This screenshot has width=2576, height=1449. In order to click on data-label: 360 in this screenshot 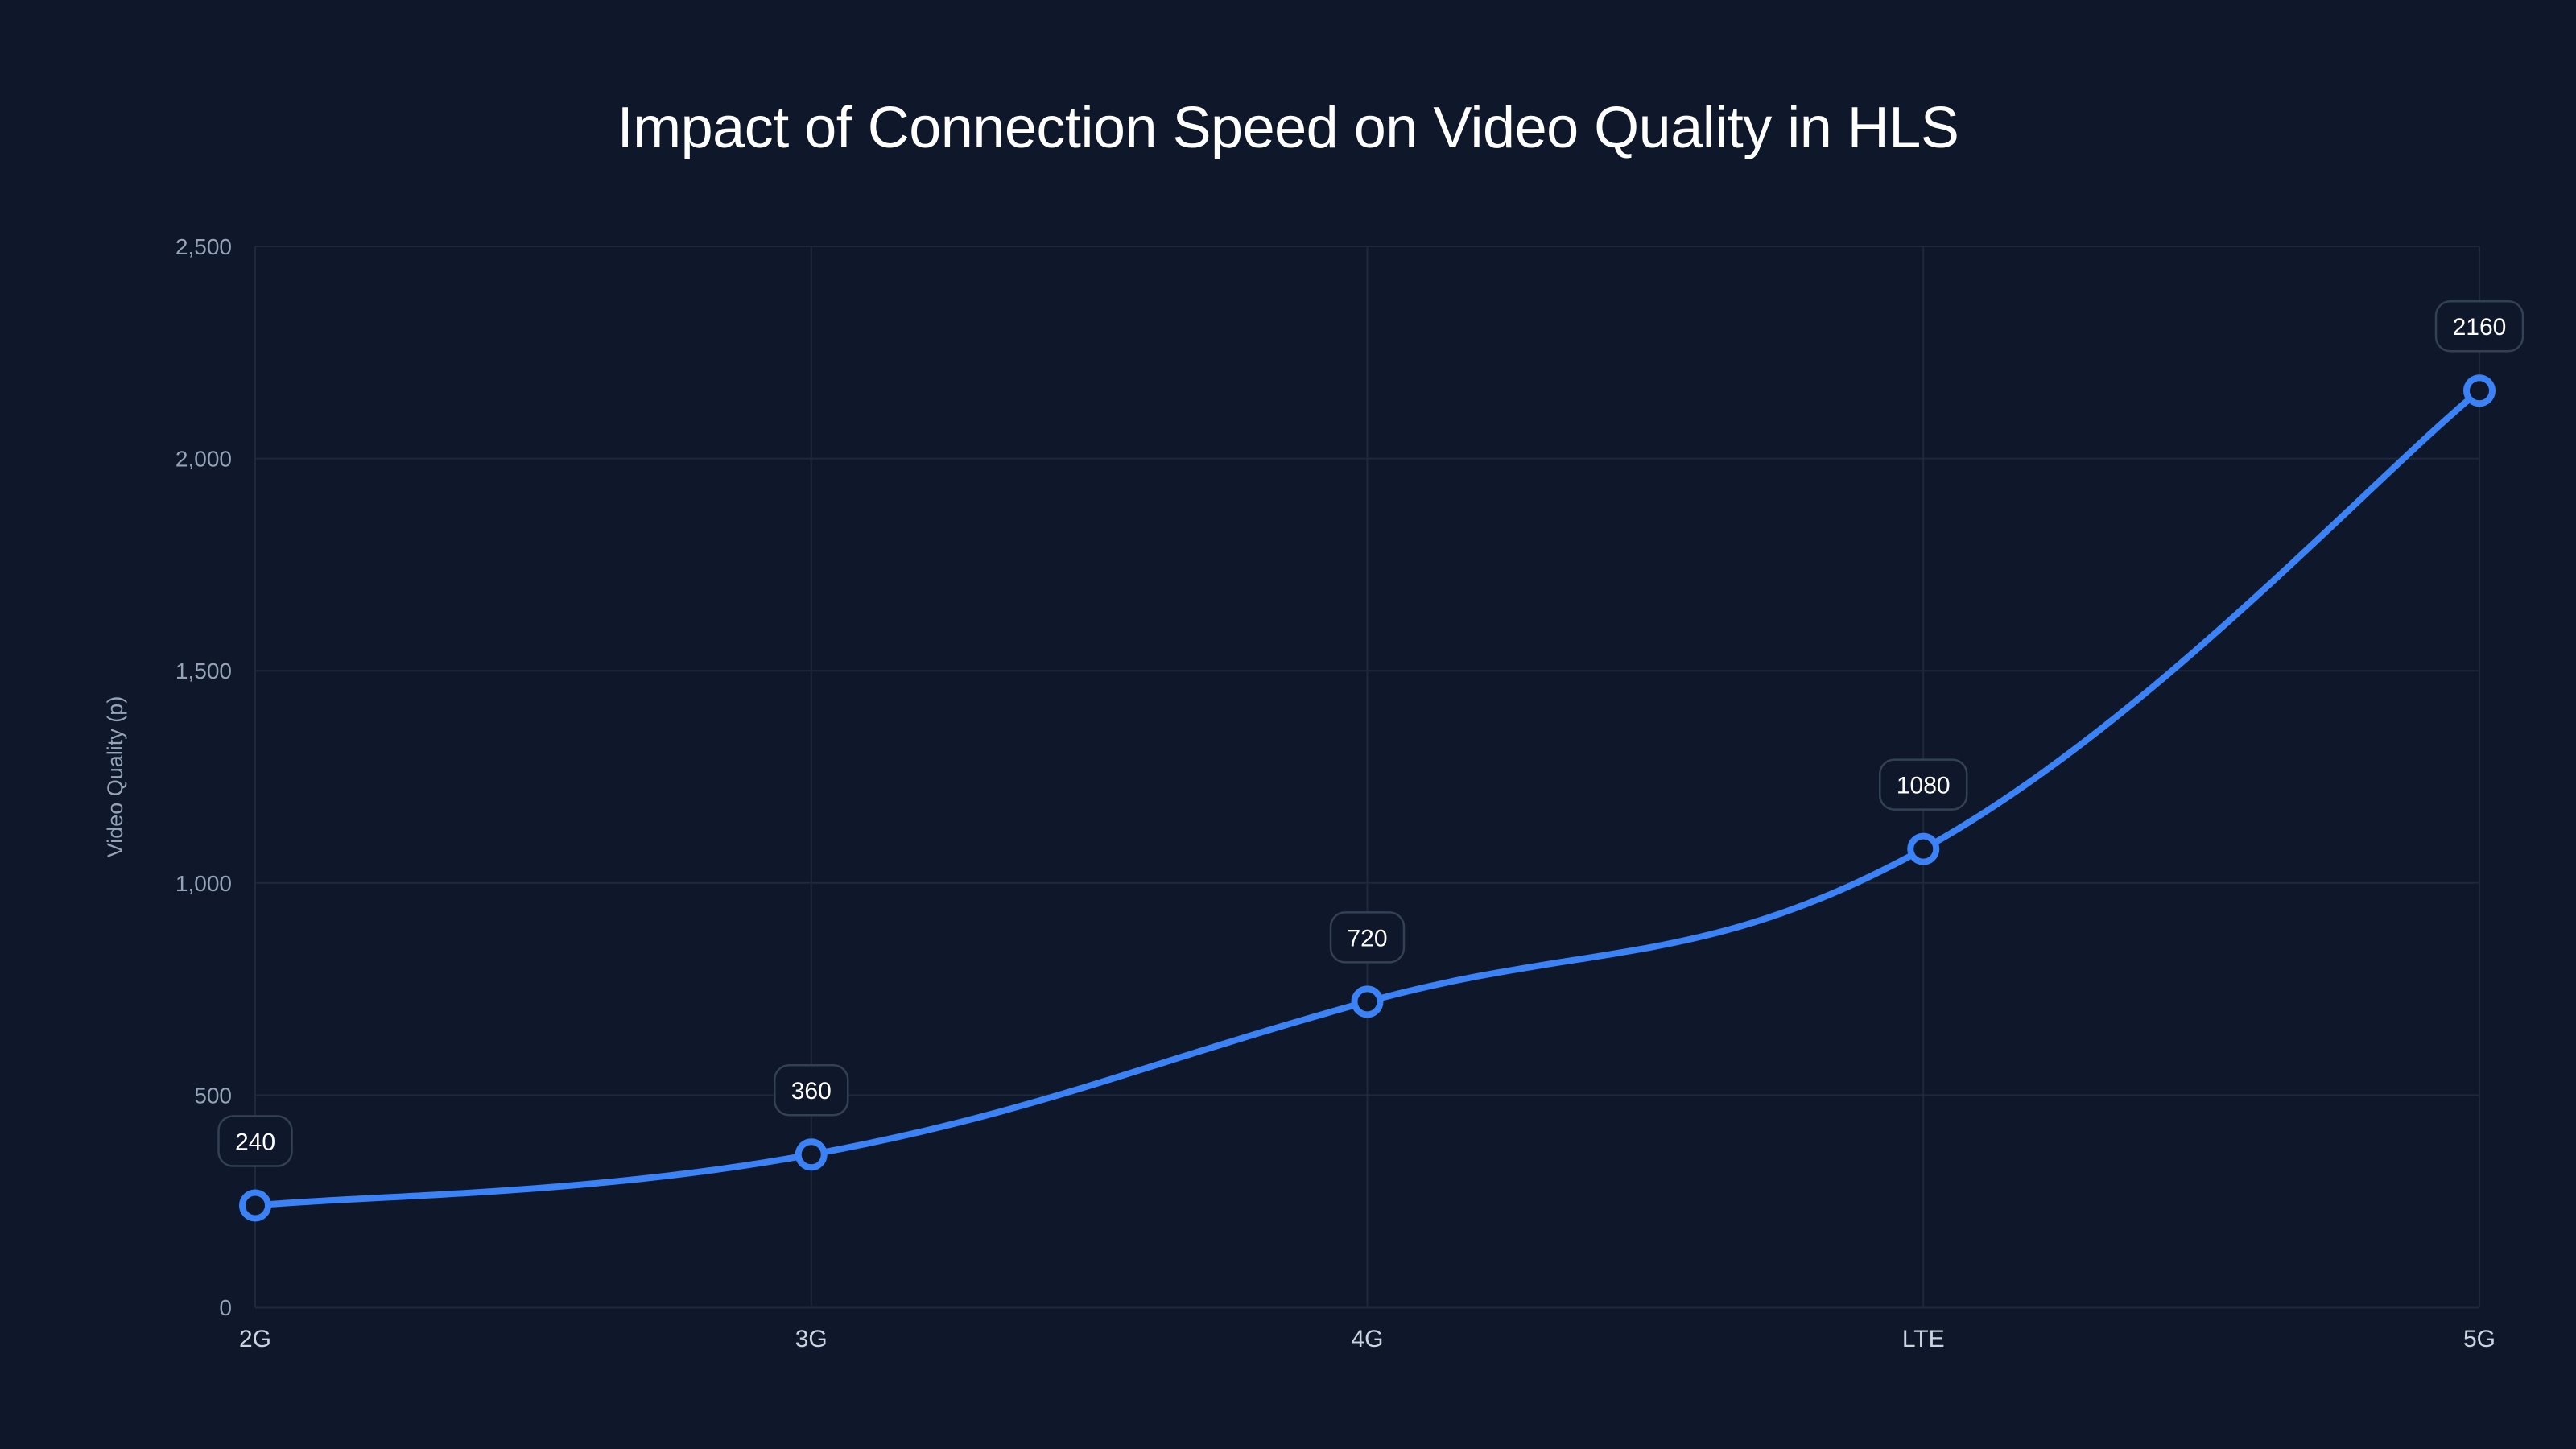, I will do `click(811, 1090)`.